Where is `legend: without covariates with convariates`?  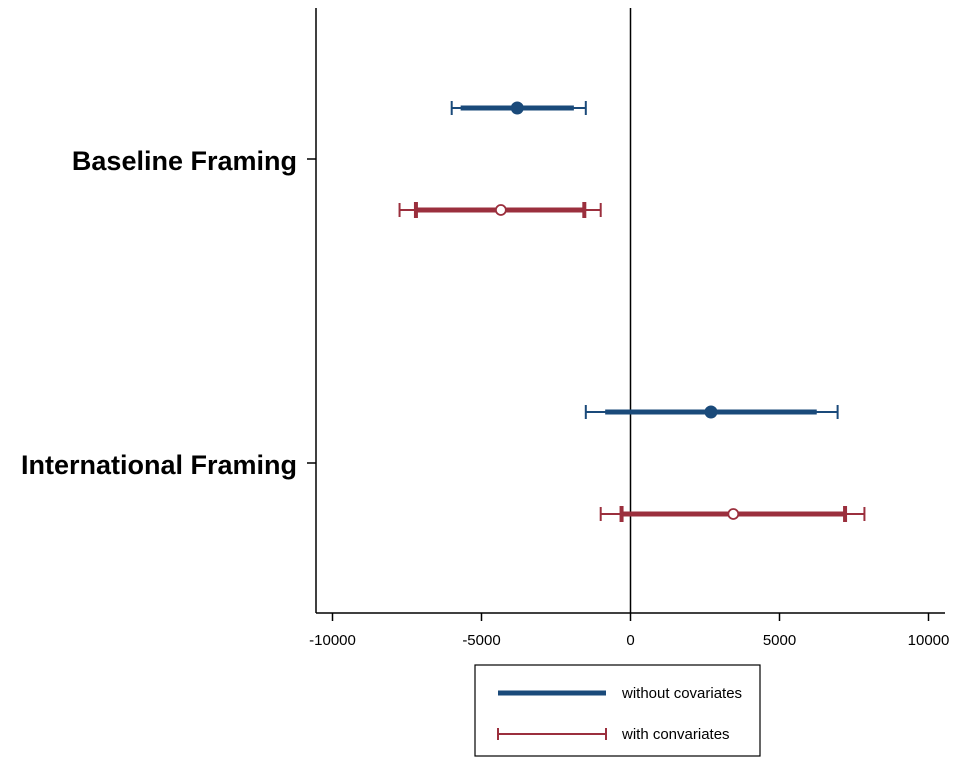
legend: without covariates with convariates is located at coordinates (617, 710).